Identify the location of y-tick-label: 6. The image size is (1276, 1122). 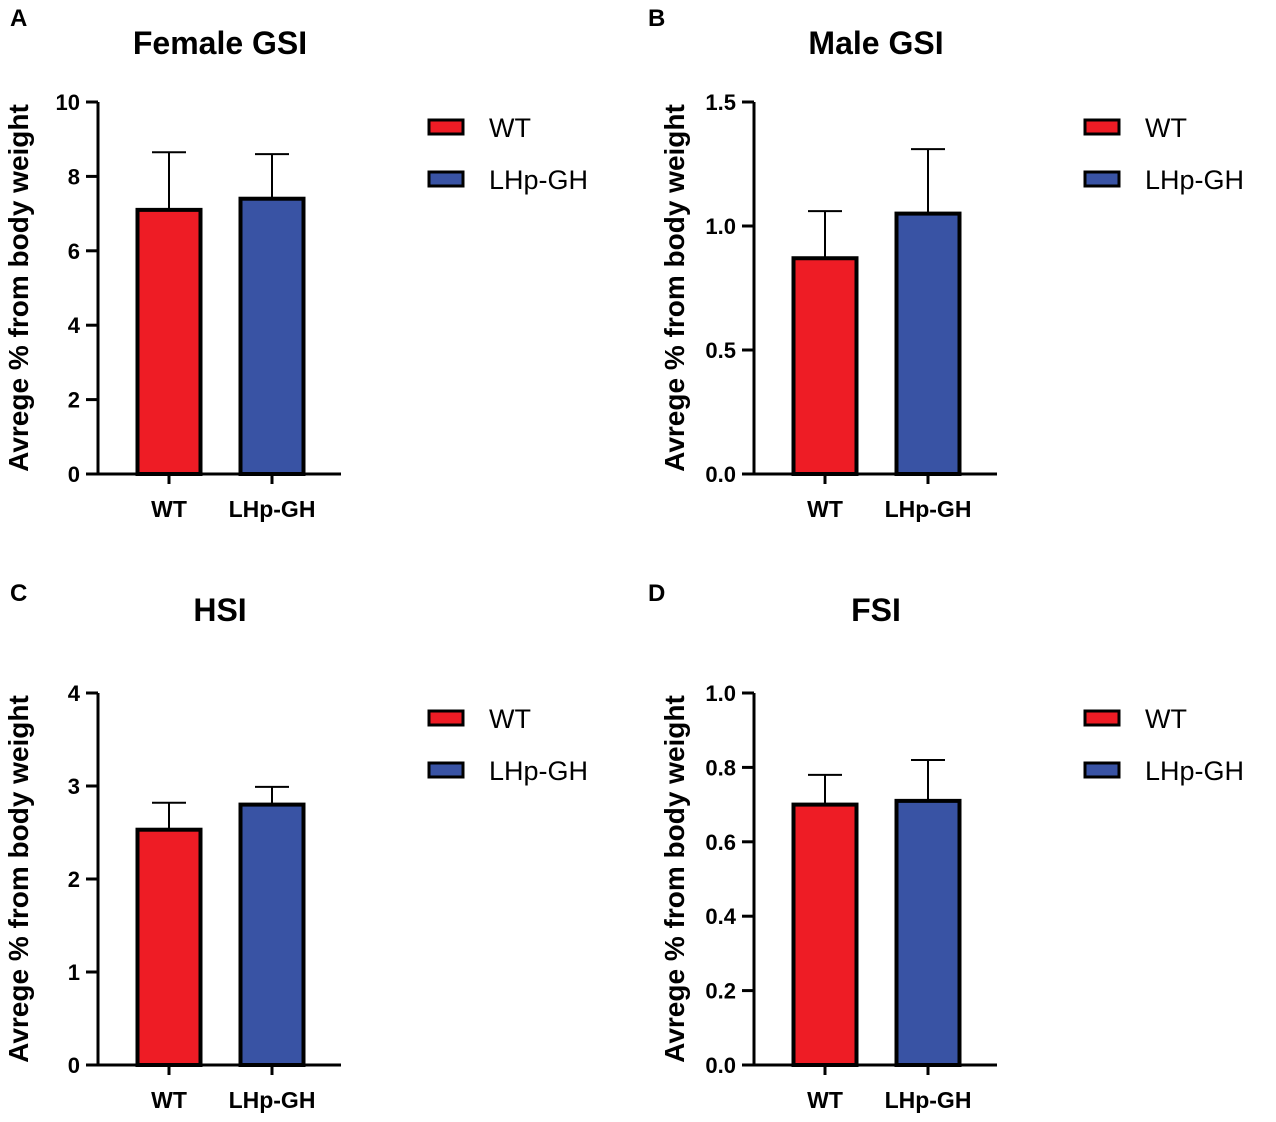
(74, 251).